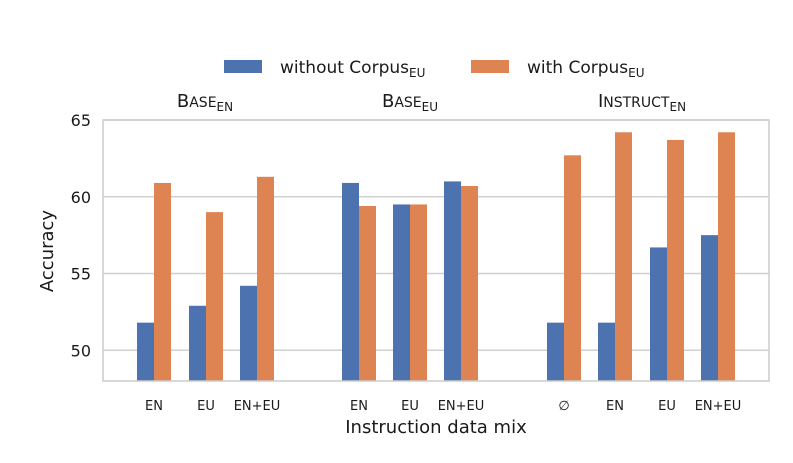 This screenshot has height=463, width=793. What do you see at coordinates (81, 235) in the screenshot?
I see `y-tick-labels: 50 55 60 65` at bounding box center [81, 235].